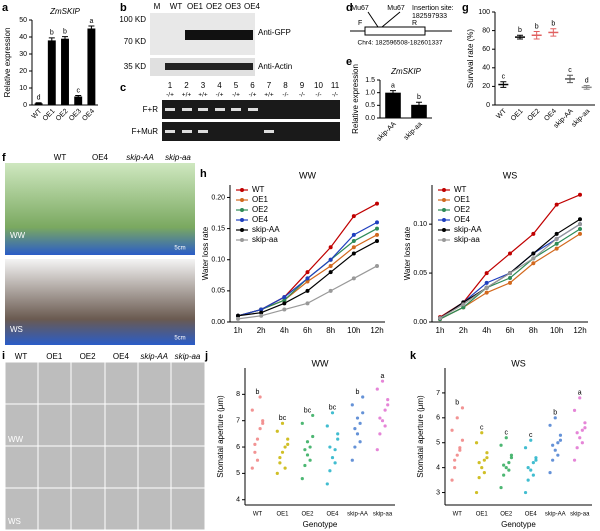 The width and height of the screenshot is (600, 531). Describe the element at coordinates (486, 49) in the screenshot. I see `y-tick-label: 60` at that location.